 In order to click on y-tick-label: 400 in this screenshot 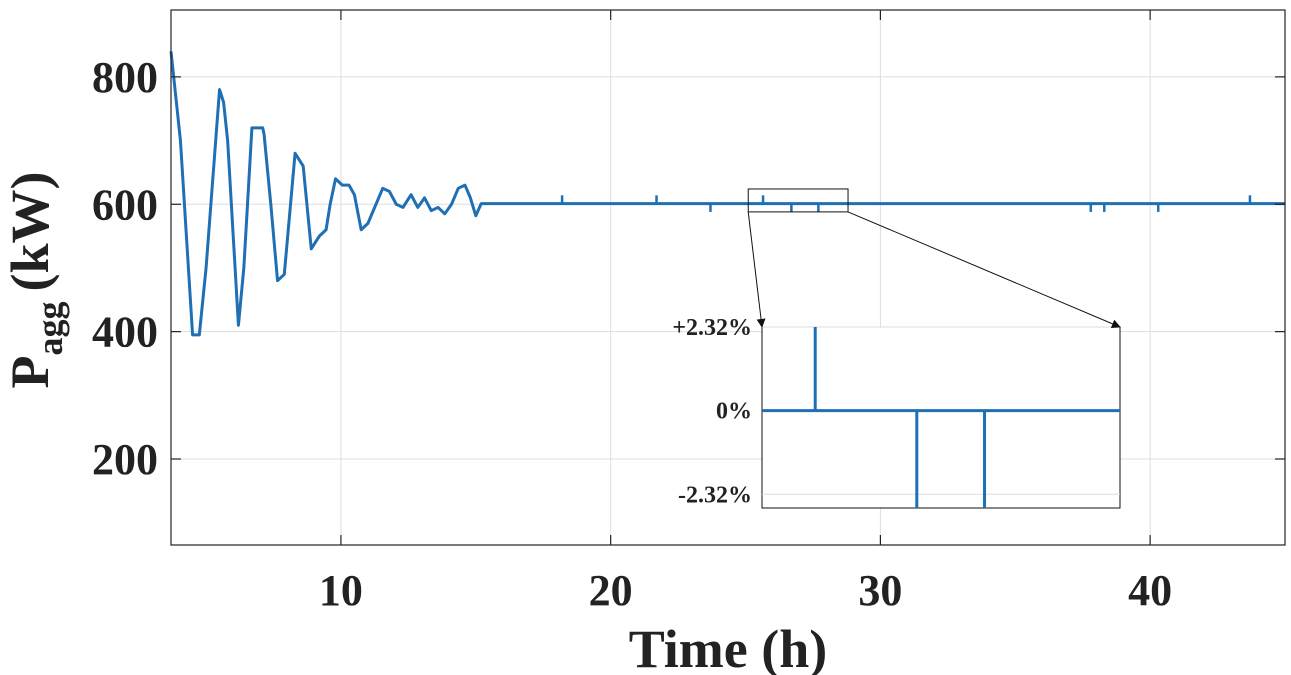, I will do `click(125, 332)`.